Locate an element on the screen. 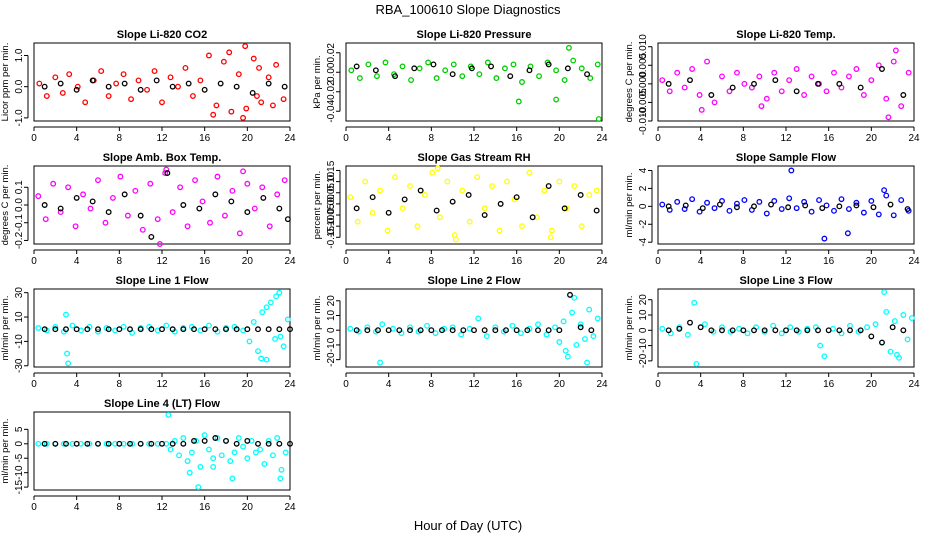 Image resolution: width=936 pixels, height=540 pixels. colored-series is located at coordinates (162, 451).